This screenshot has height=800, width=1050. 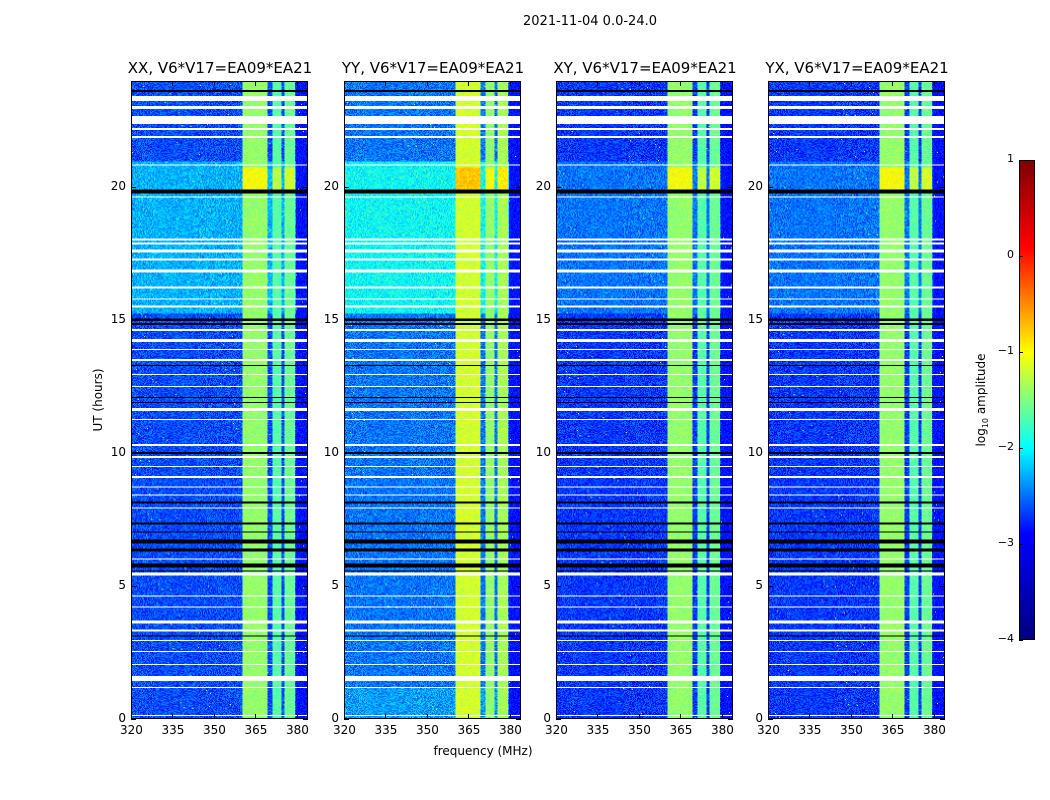 I want to click on panel-title-xy: XY, V6*V17=EA09*EA21, so click(x=645, y=68).